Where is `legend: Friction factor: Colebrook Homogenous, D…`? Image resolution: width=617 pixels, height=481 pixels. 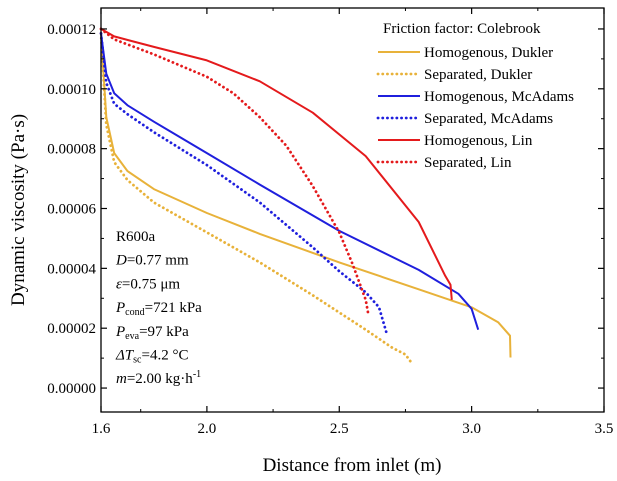 legend: Friction factor: Colebrook Homogenous, D… is located at coordinates (475, 96).